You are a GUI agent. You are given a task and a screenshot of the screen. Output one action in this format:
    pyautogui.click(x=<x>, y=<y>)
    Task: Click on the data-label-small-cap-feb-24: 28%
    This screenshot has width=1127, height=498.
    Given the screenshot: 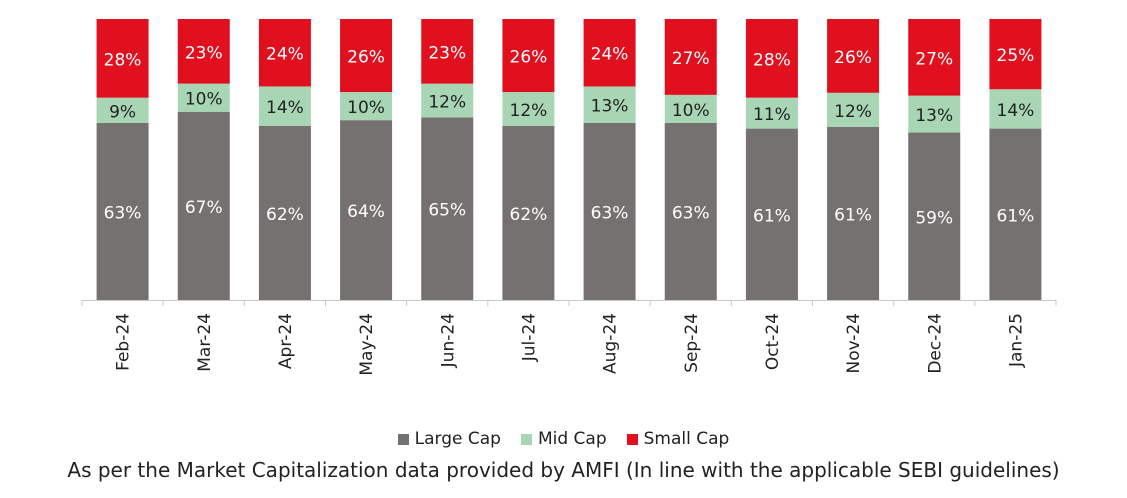 What is the action you would take?
    pyautogui.click(x=123, y=60)
    